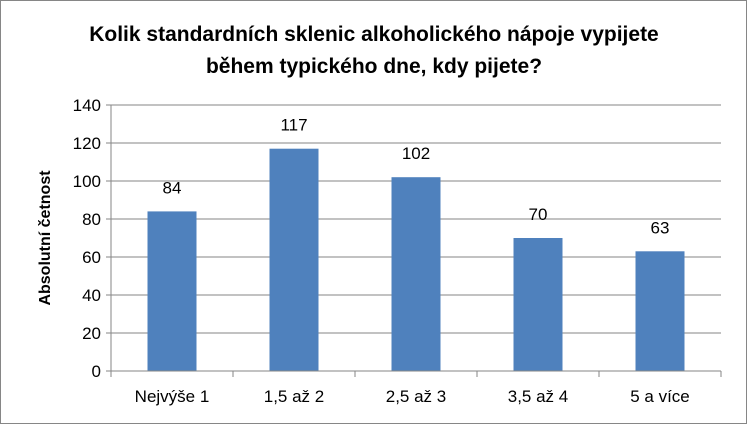 The width and height of the screenshot is (747, 424). What do you see at coordinates (91, 257) in the screenshot?
I see `y-tick-label: 60` at bounding box center [91, 257].